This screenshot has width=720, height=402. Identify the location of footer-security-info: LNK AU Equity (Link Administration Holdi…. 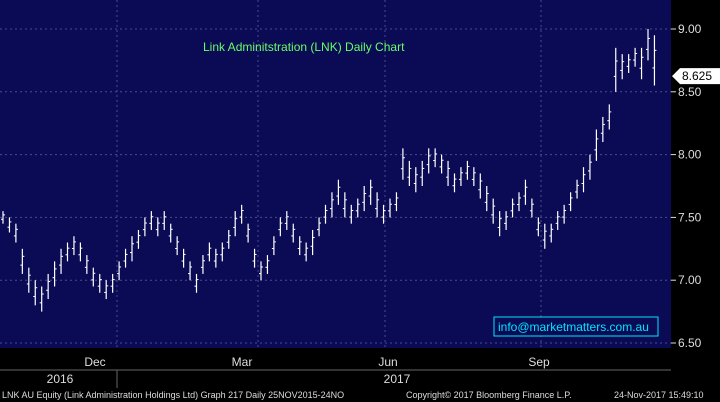
(173, 395).